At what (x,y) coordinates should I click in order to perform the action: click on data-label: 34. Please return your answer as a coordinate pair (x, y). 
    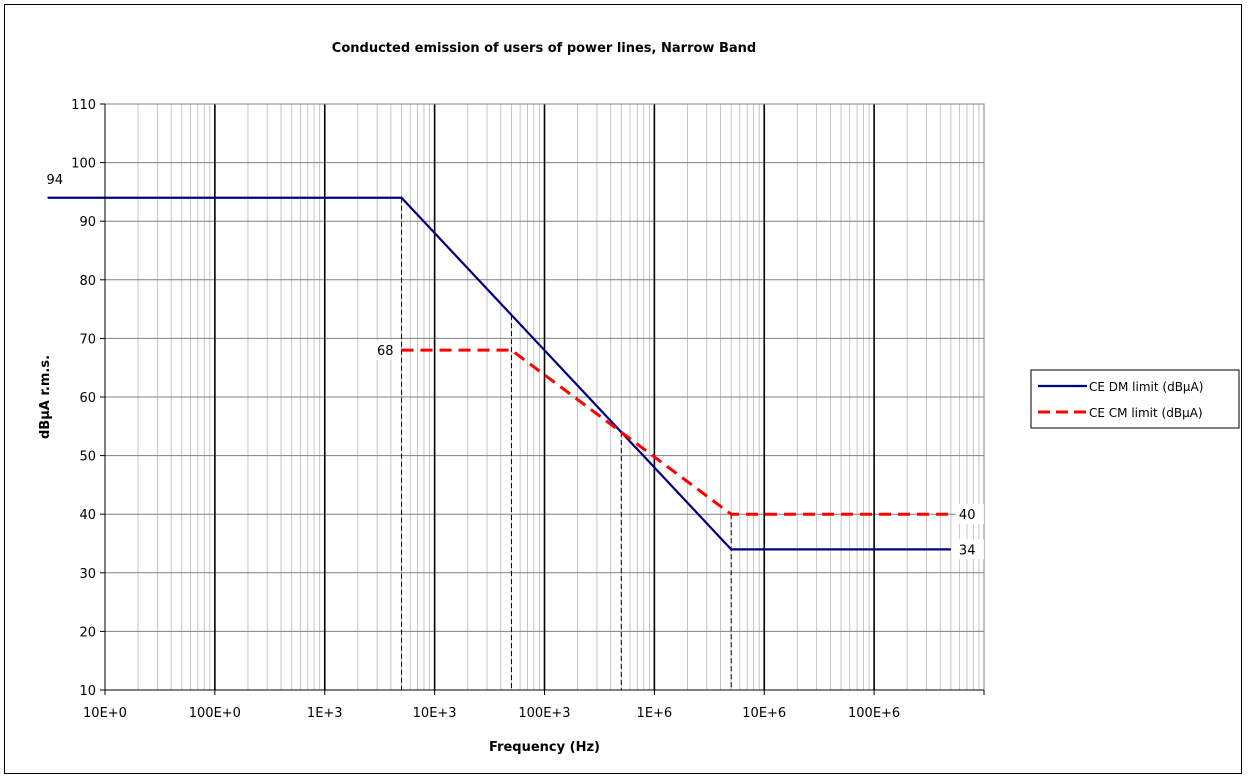
    Looking at the image, I should click on (967, 550).